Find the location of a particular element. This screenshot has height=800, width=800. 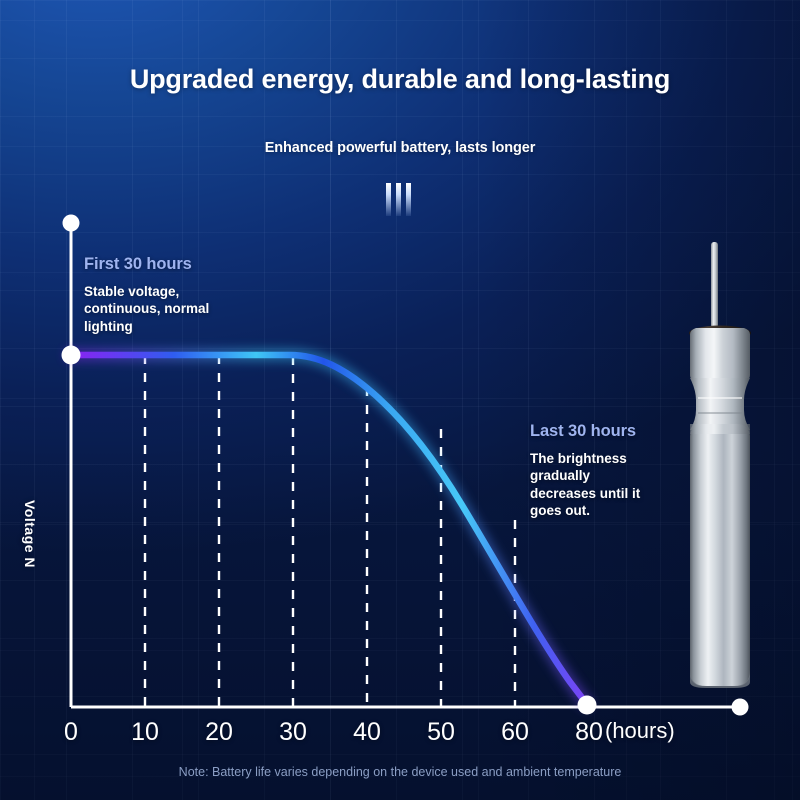

x-tick-label-10: 10 is located at coordinates (145, 732).